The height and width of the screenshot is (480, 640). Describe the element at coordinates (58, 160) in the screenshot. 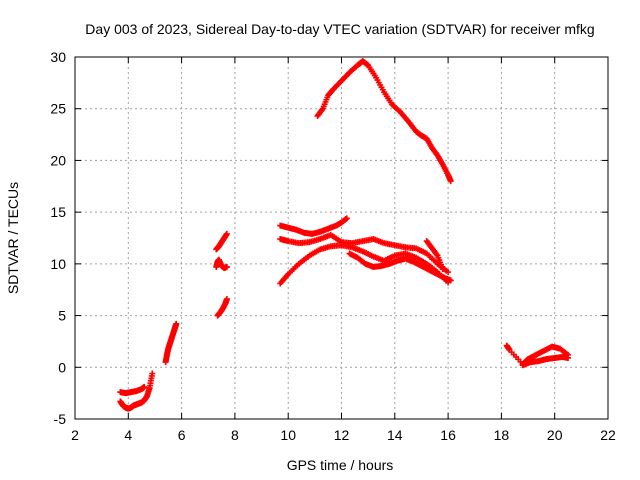

I see `y-tick-label: 20` at that location.